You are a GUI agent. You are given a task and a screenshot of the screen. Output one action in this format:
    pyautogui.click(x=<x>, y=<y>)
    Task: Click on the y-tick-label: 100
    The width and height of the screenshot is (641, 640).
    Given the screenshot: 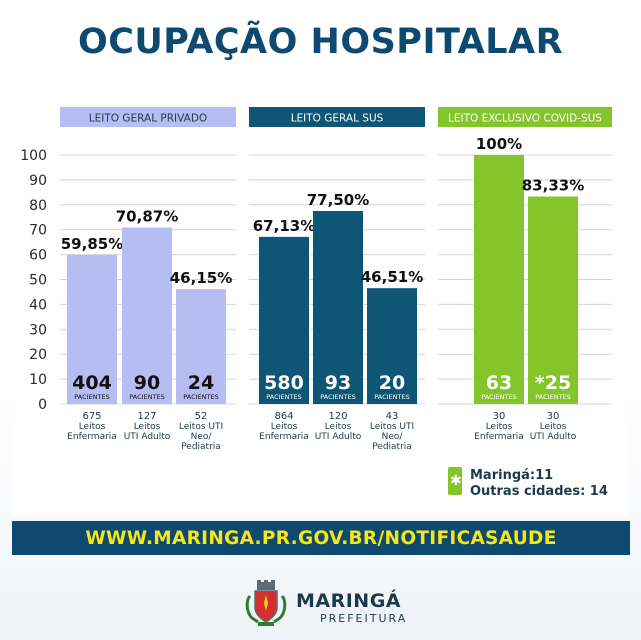 What is the action you would take?
    pyautogui.click(x=33, y=156)
    